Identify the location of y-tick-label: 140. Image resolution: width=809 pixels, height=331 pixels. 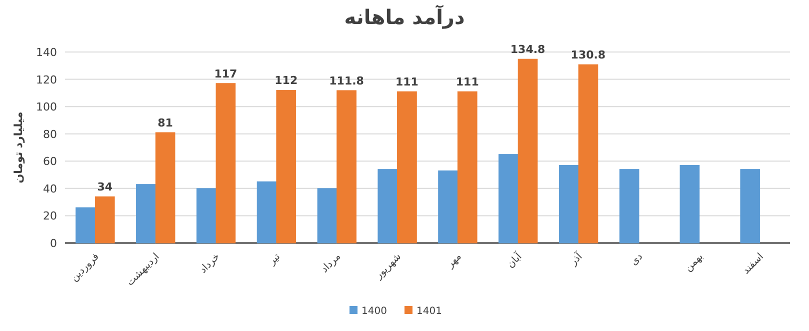
(46, 52).